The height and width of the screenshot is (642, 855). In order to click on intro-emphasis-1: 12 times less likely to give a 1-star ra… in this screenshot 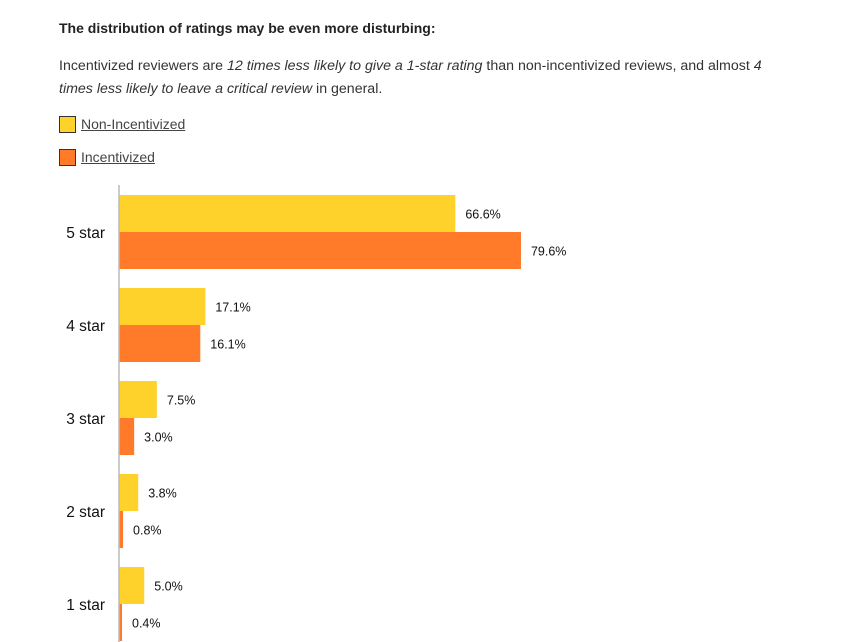, I will do `click(354, 66)`.